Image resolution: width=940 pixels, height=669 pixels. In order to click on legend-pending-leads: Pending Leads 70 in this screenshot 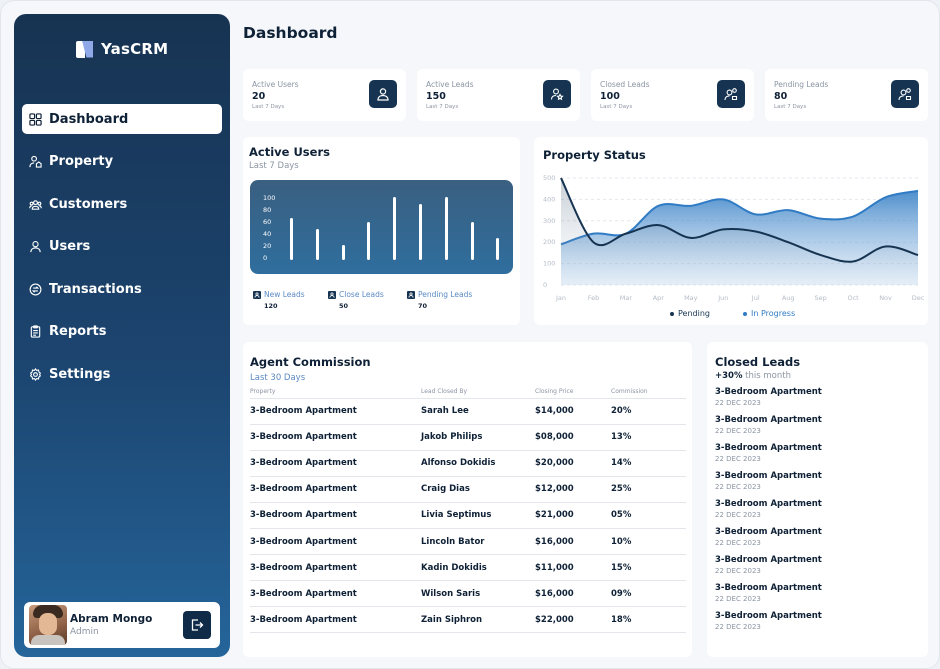, I will do `click(439, 300)`.